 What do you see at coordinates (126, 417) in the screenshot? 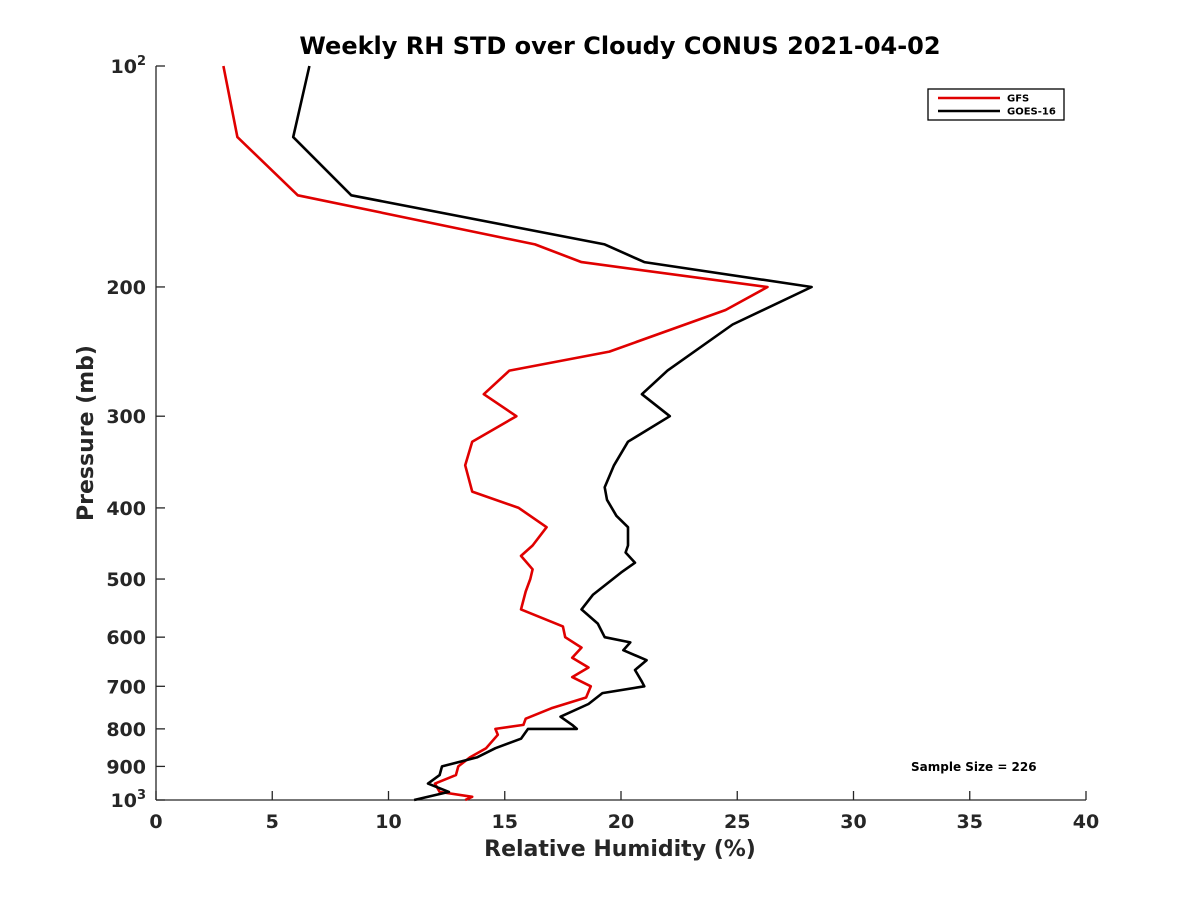
I see `y-tick-label: 300` at bounding box center [126, 417].